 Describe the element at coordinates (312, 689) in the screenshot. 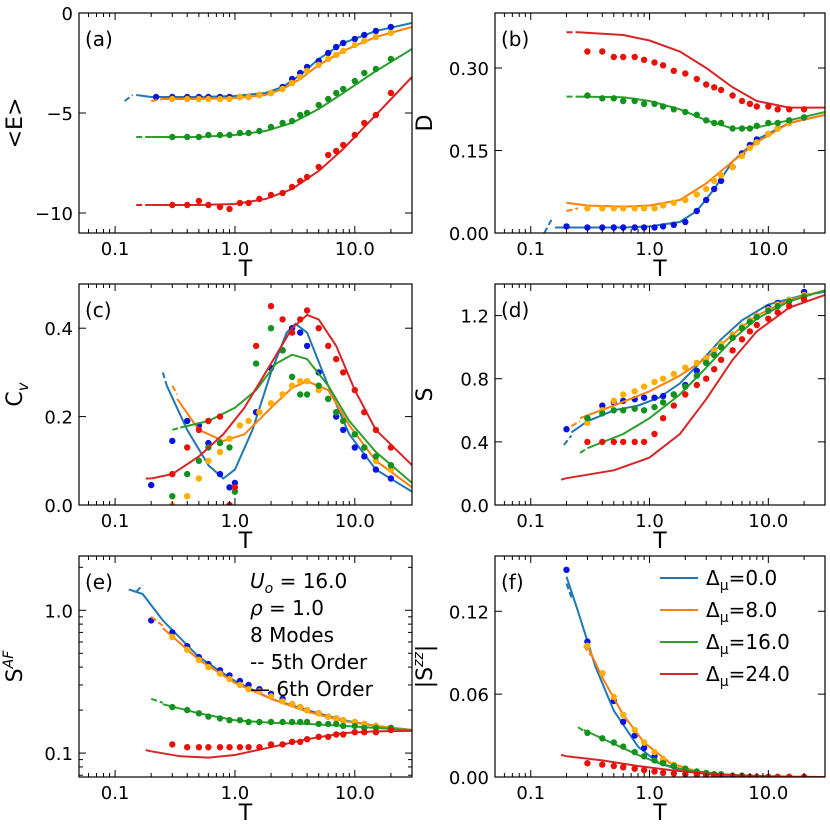

I see `annotation-6th-order: — 6th Order` at that location.